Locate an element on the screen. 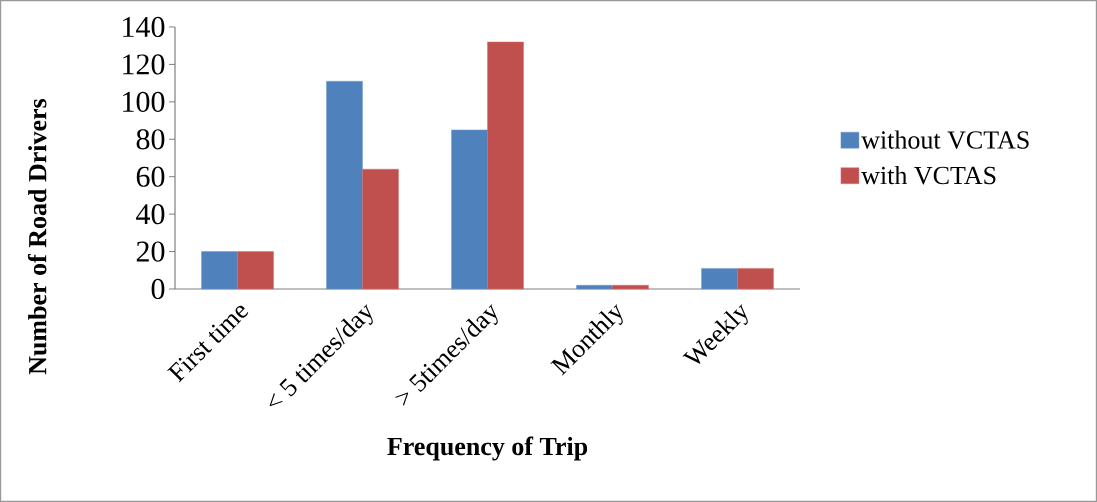  y-axis-title: Number of Road Drivers is located at coordinates (37, 236).